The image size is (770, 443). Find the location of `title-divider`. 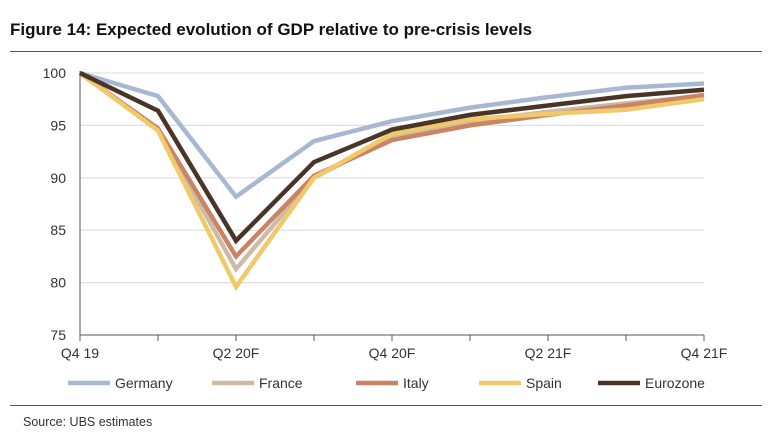

title-divider is located at coordinates (386, 51).